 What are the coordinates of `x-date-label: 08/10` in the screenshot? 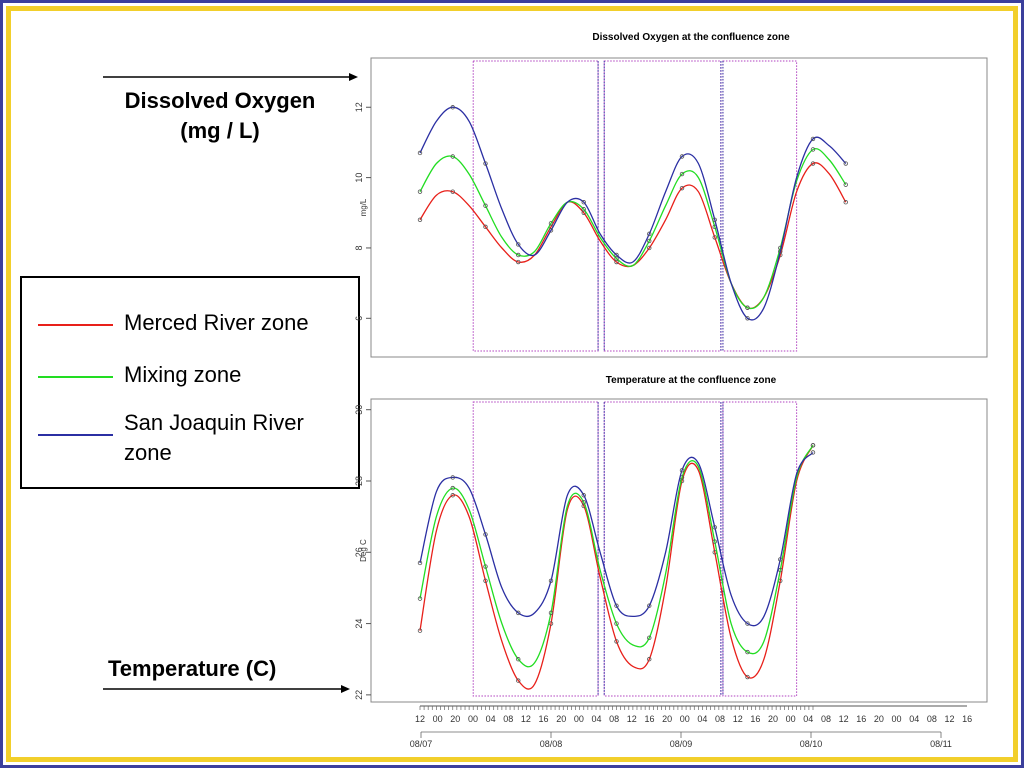 It's located at (811, 744).